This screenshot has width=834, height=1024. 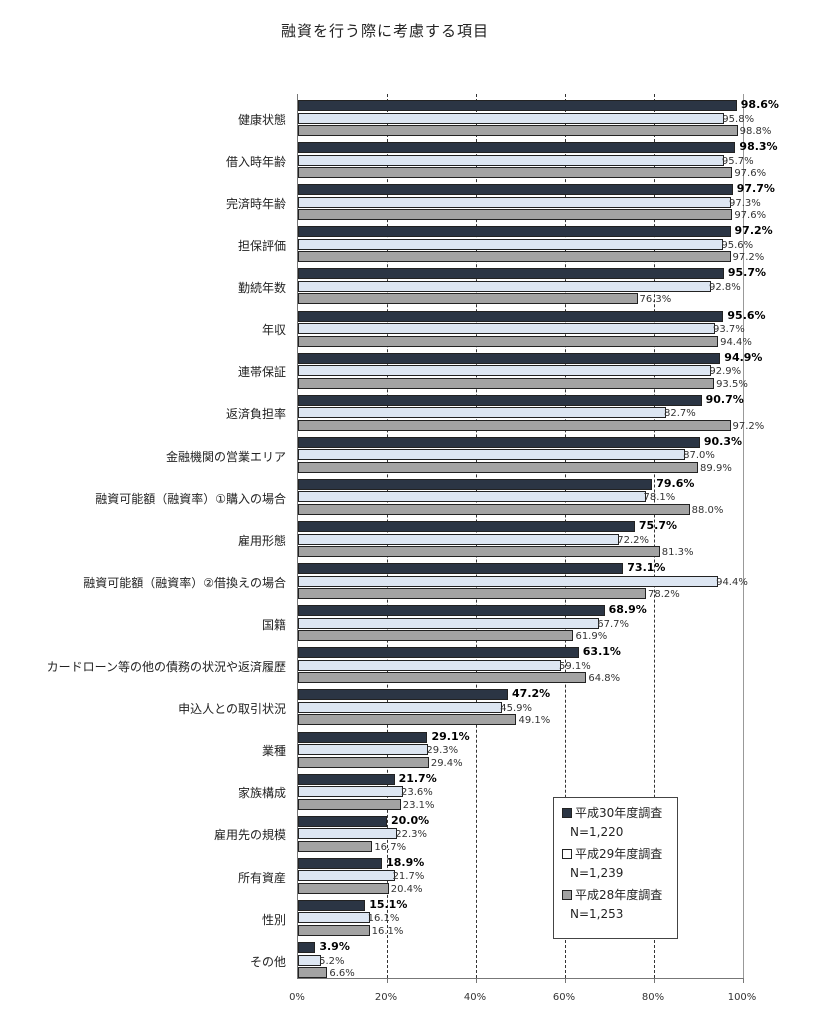 I want to click on value-label: 5.2%, so click(x=332, y=961).